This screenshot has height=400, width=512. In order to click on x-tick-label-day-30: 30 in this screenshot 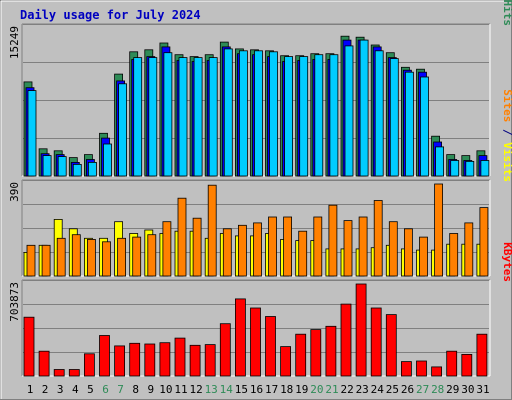, I will do `click(467, 389)`.